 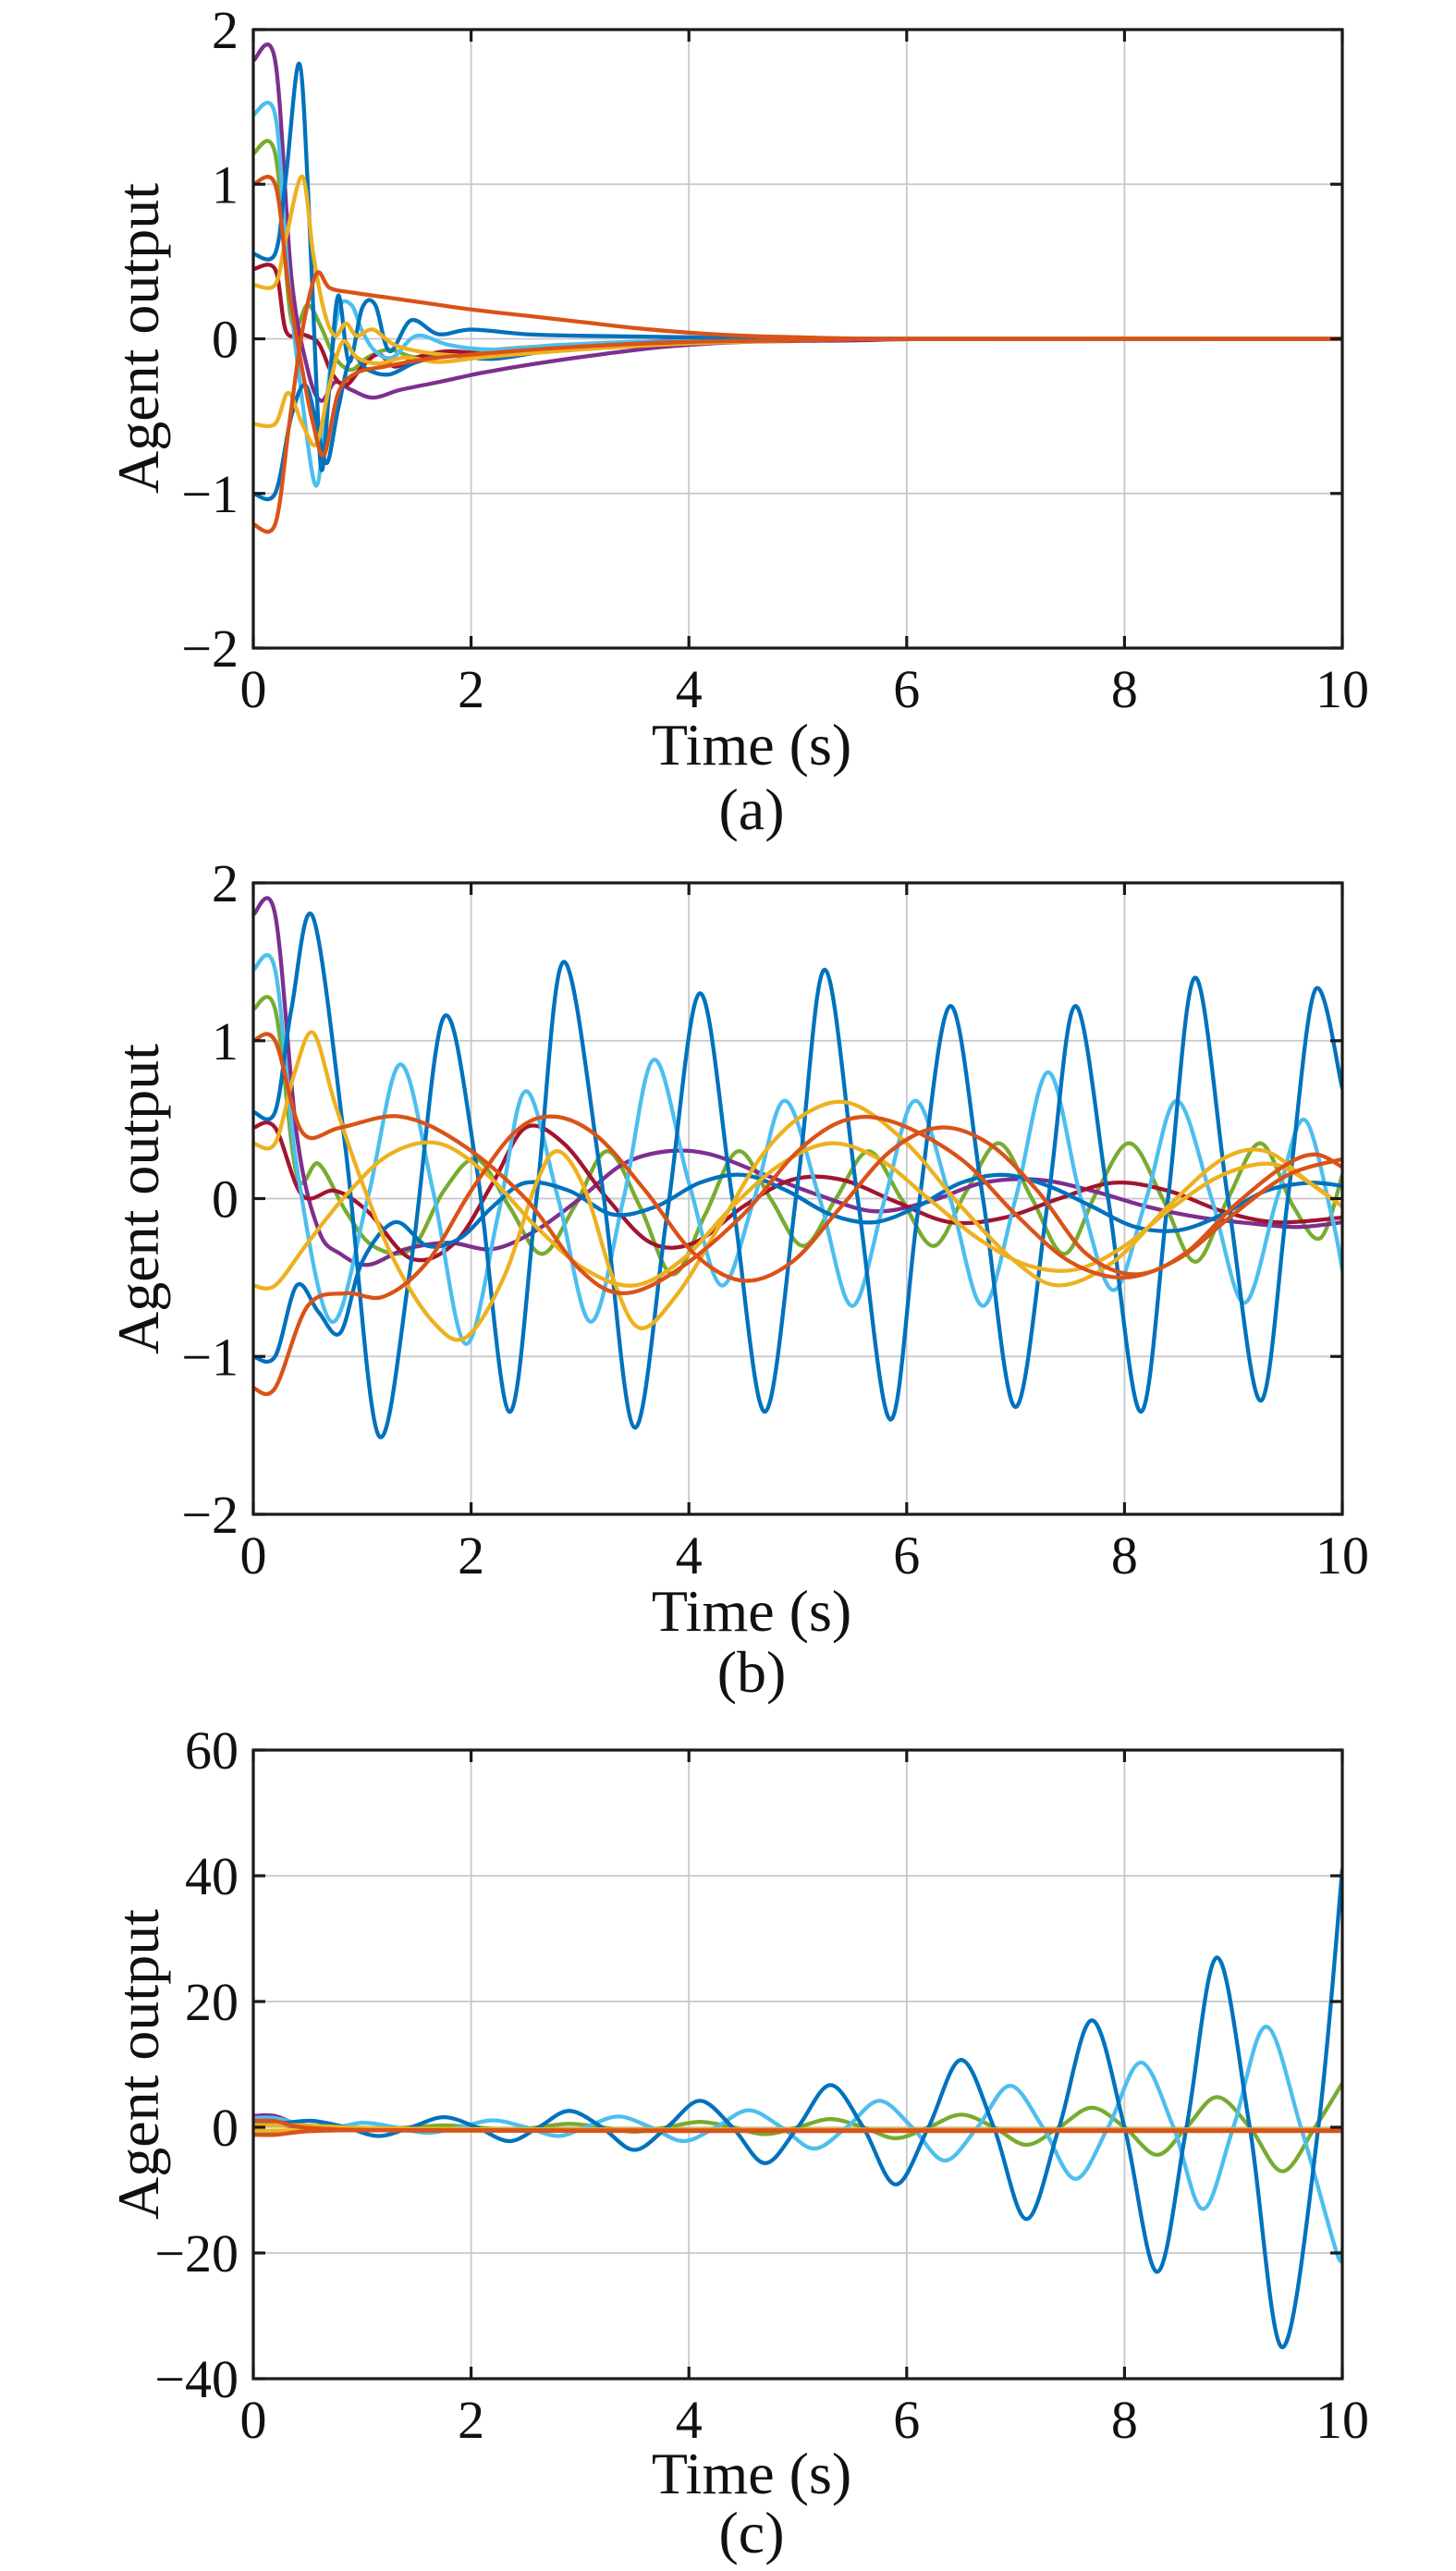 I want to click on y-tick-label: −40, so click(x=196, y=2379).